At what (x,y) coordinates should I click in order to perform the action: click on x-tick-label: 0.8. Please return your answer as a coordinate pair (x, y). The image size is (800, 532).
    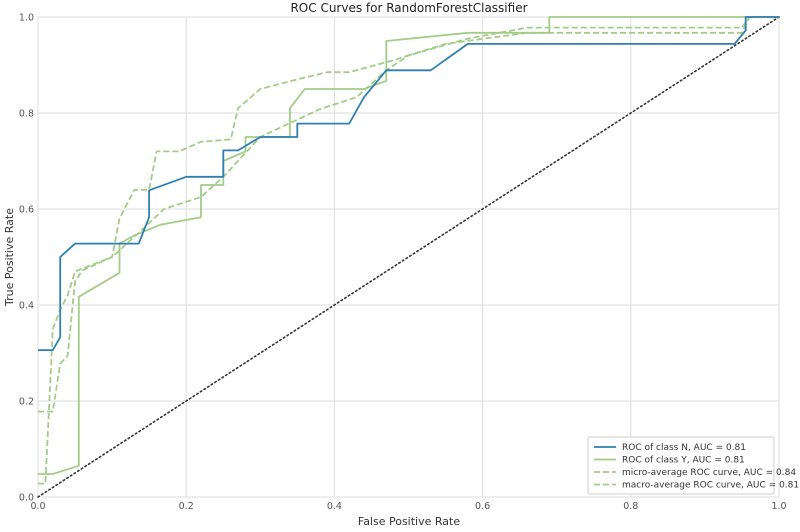
    Looking at the image, I should click on (630, 506).